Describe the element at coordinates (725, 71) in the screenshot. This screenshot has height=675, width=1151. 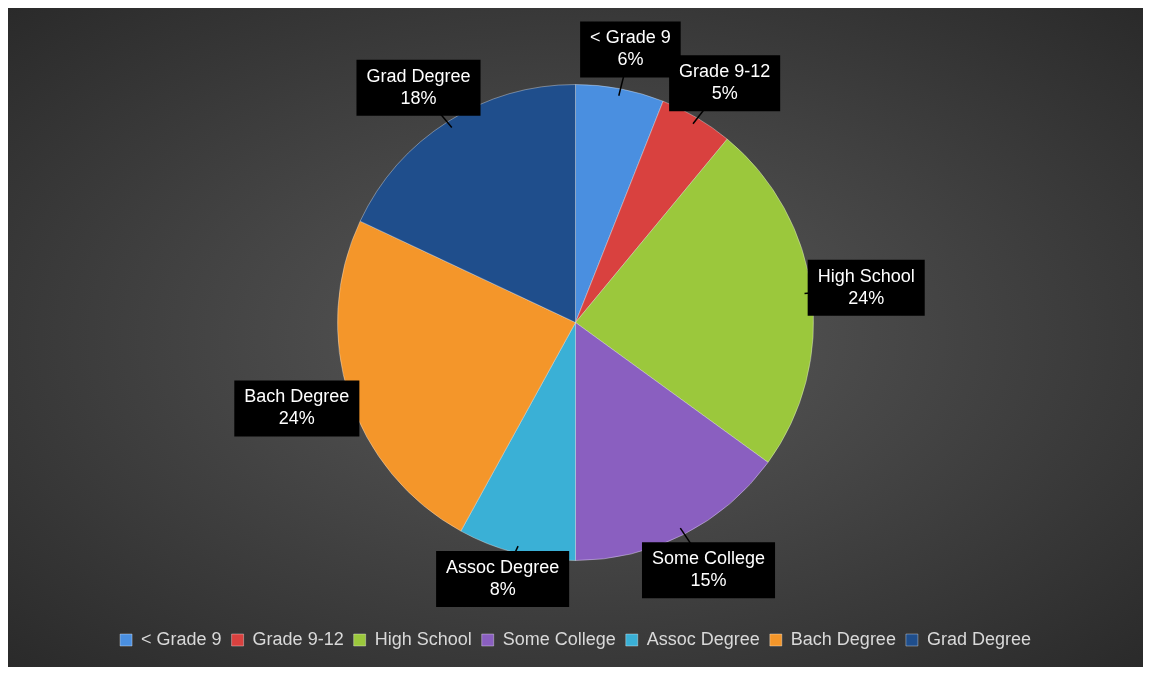
I see `slice-label: Grade 9-12` at that location.